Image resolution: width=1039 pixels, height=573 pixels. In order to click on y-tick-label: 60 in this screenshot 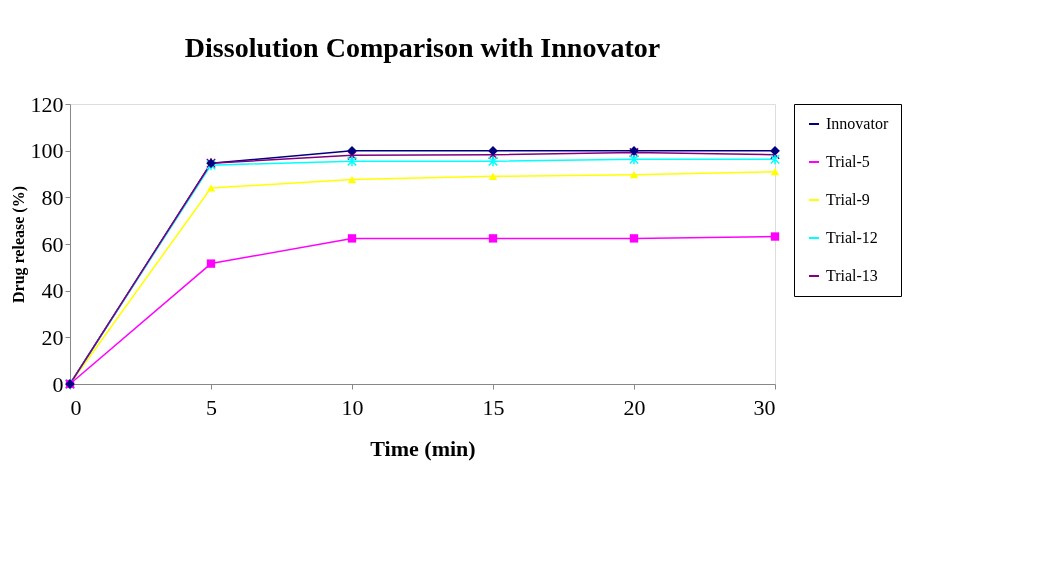, I will do `click(52, 244)`.